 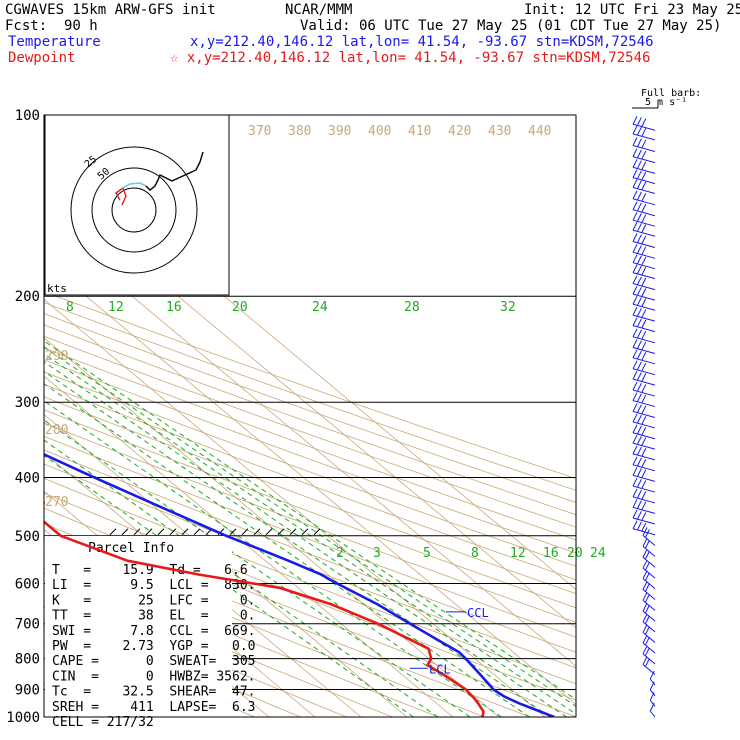 I want to click on mixing-ratio-label: 8, so click(x=70, y=307).